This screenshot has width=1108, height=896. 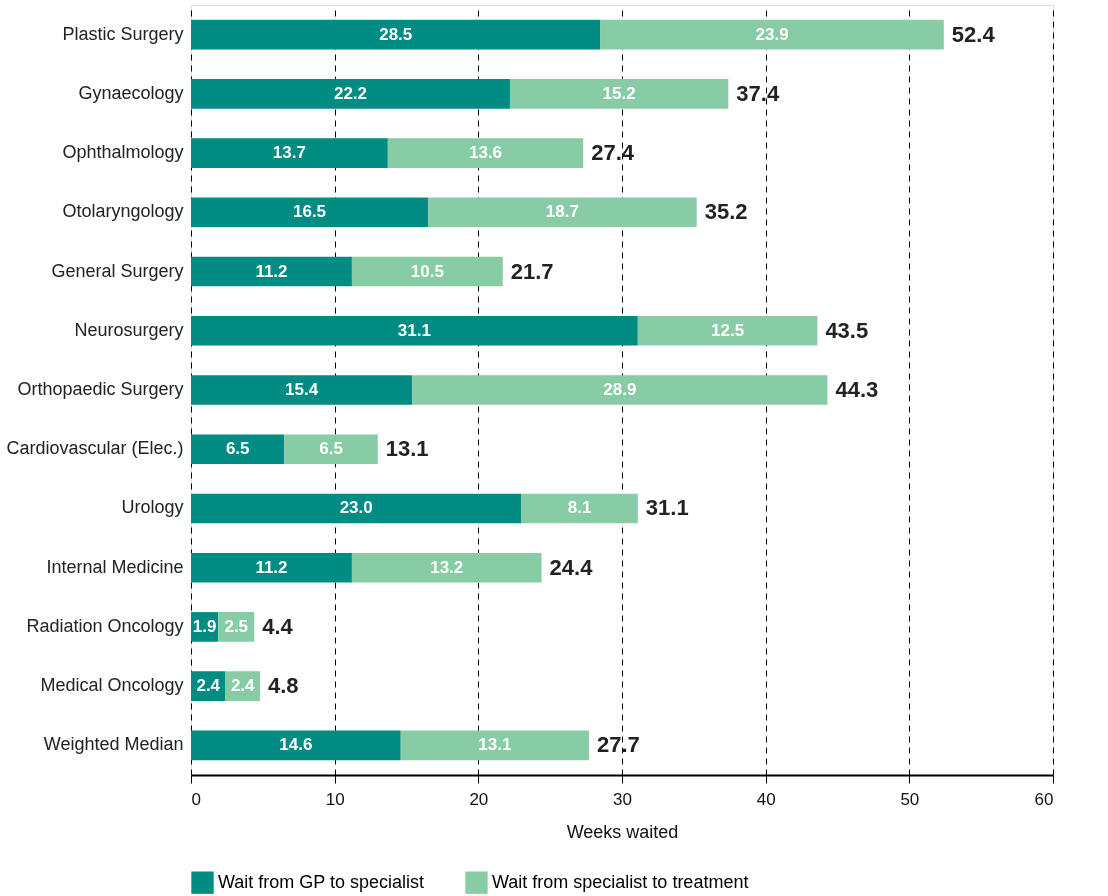 I want to click on y-tick-label: Gynaecology, so click(x=131, y=92).